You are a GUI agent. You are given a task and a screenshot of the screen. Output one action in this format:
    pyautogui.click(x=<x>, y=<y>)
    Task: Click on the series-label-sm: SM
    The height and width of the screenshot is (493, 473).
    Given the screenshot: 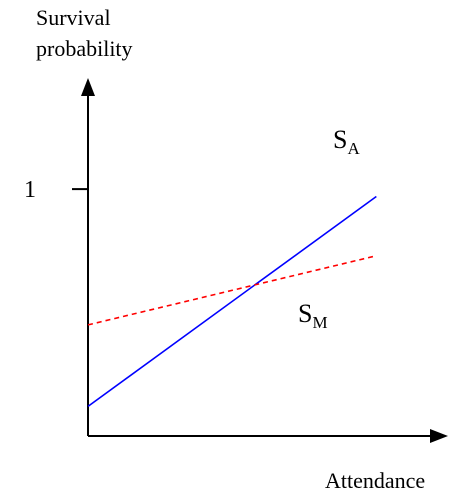 What is the action you would take?
    pyautogui.click(x=313, y=315)
    